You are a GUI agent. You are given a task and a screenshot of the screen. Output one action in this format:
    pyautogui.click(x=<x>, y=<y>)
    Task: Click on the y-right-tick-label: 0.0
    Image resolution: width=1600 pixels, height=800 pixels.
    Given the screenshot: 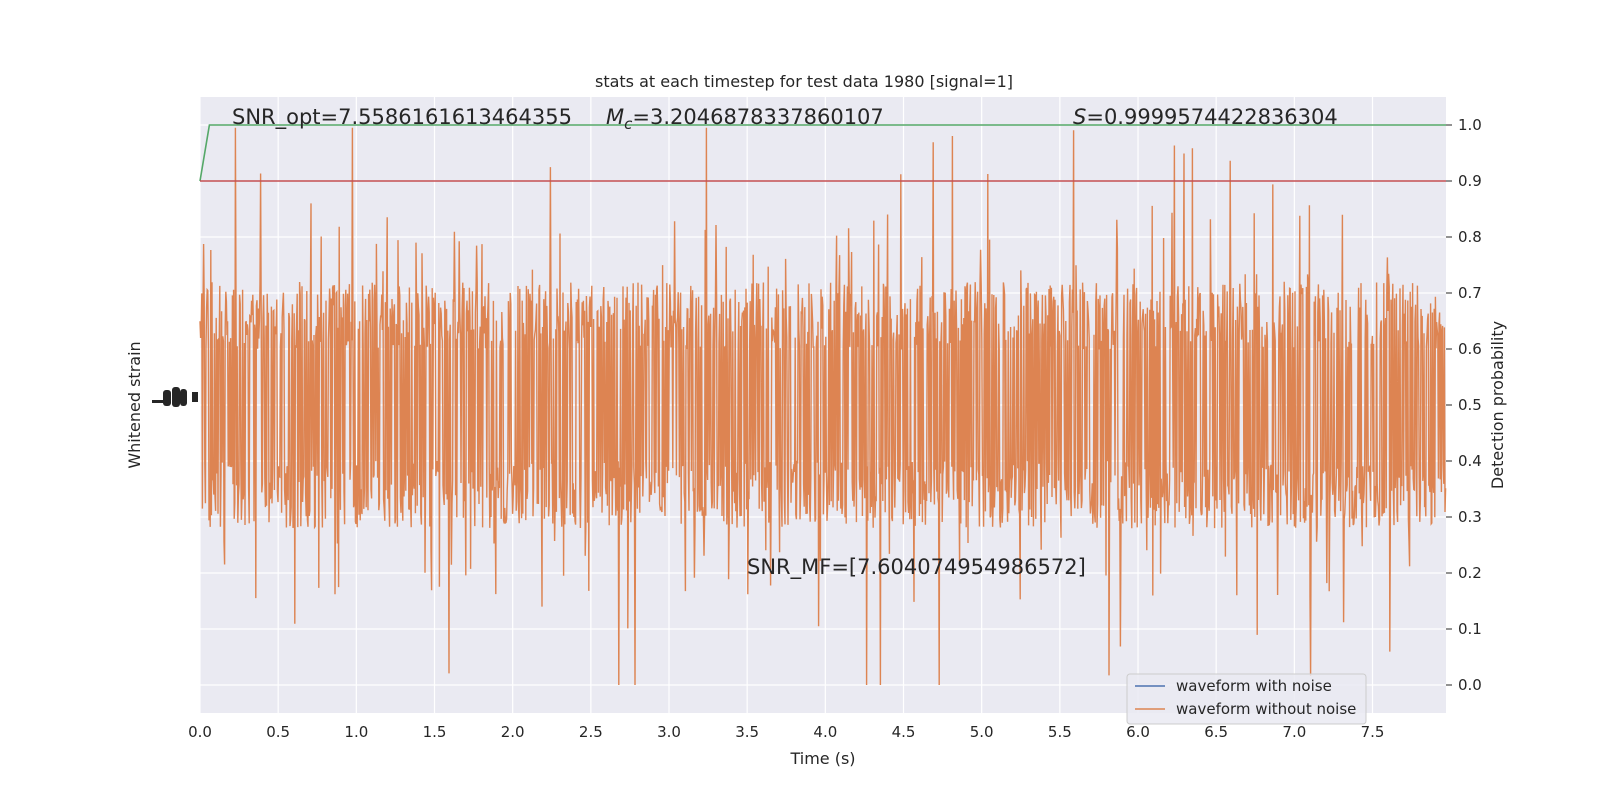 What is the action you would take?
    pyautogui.click(x=1470, y=685)
    